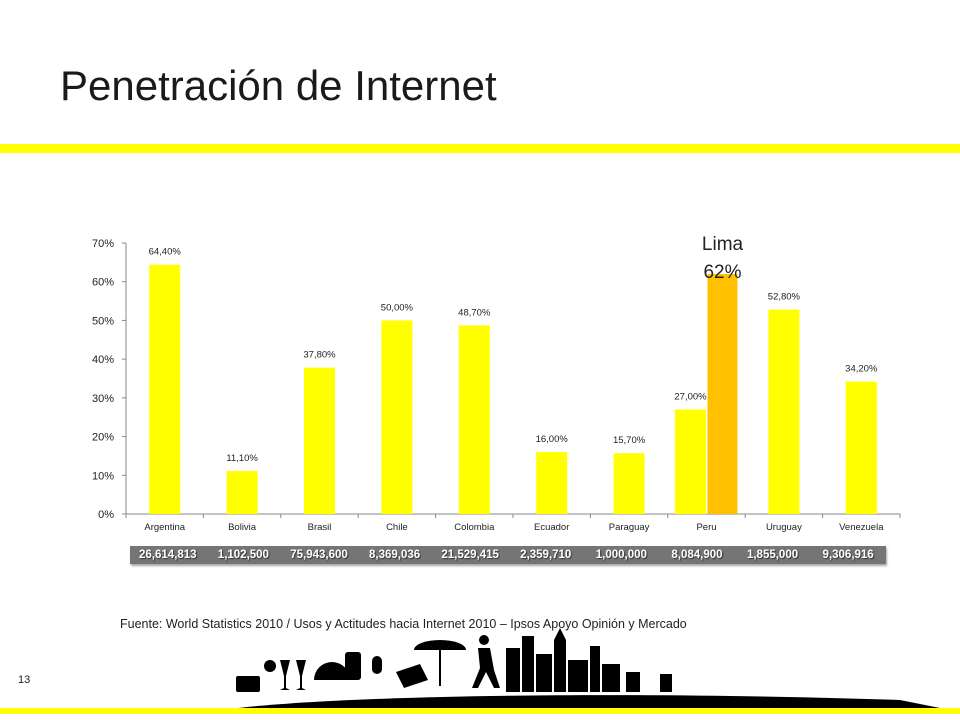 The height and width of the screenshot is (720, 960). What do you see at coordinates (784, 527) in the screenshot?
I see `category-label: Uruguay` at bounding box center [784, 527].